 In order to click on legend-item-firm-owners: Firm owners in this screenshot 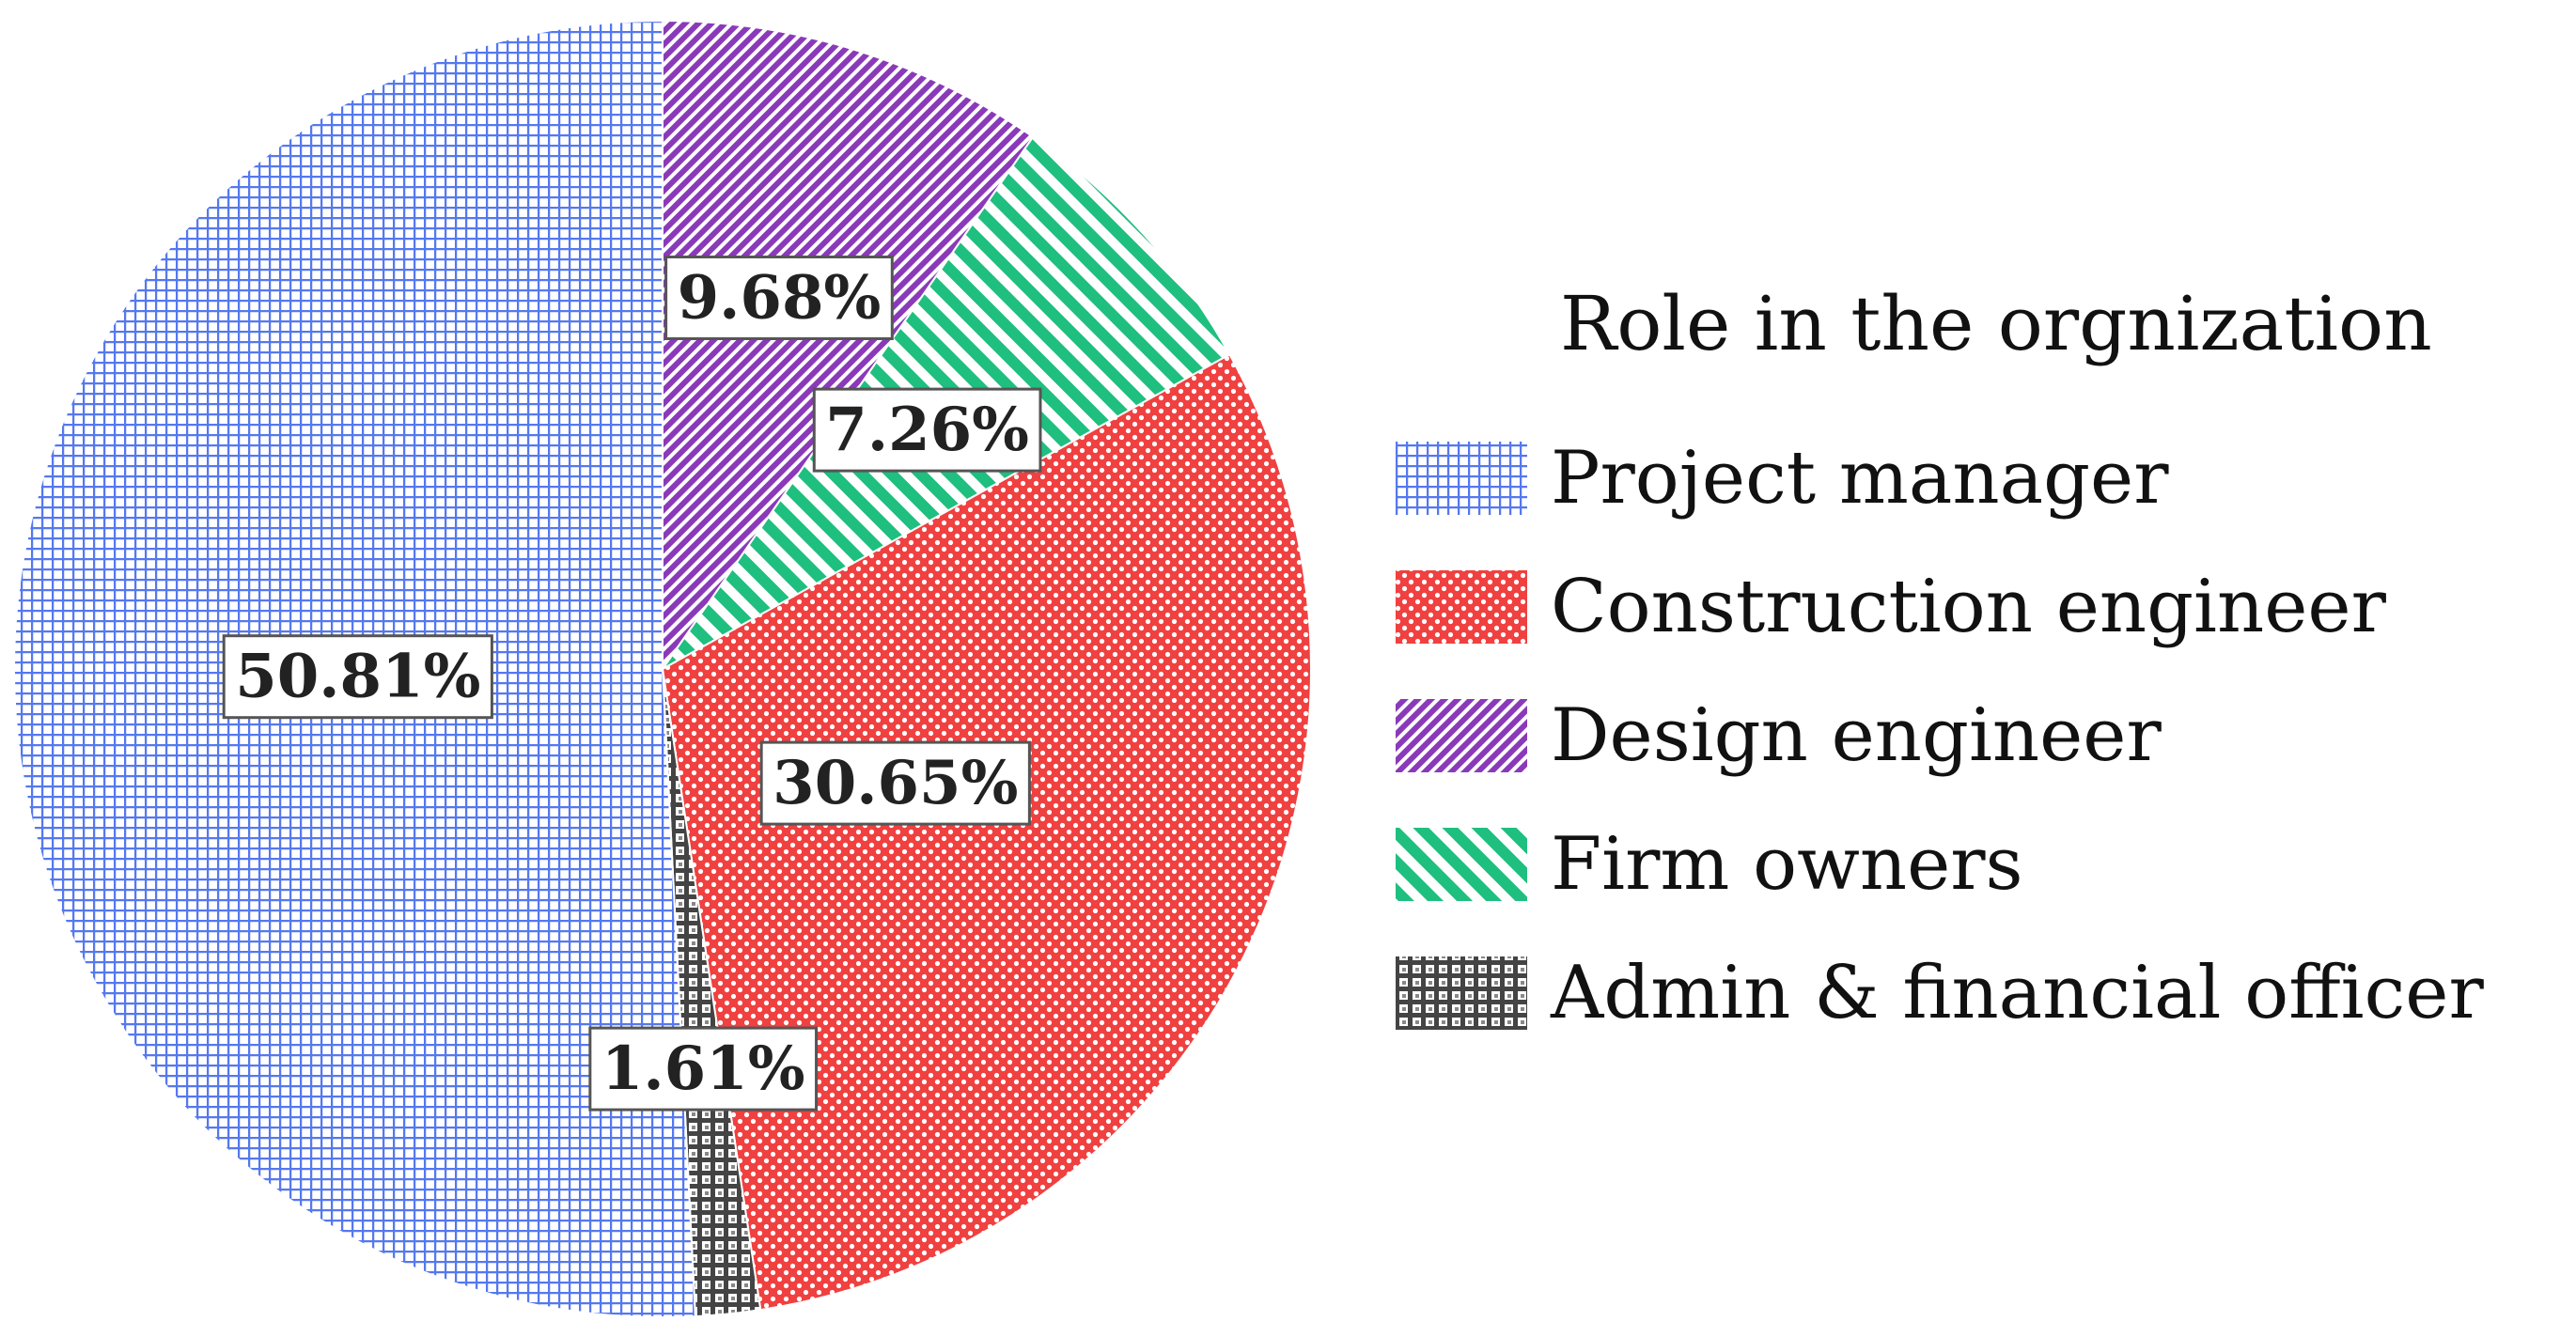, I will do `click(1709, 864)`.